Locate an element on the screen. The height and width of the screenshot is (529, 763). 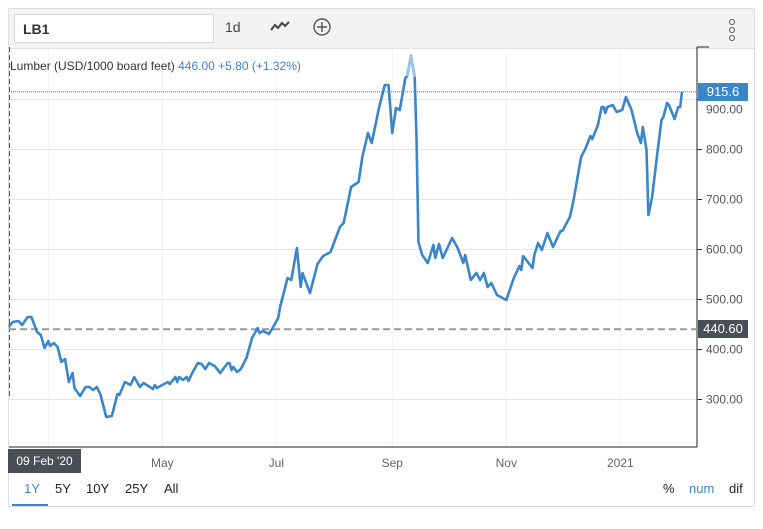
symbol-input: LB1 is located at coordinates (114, 28).